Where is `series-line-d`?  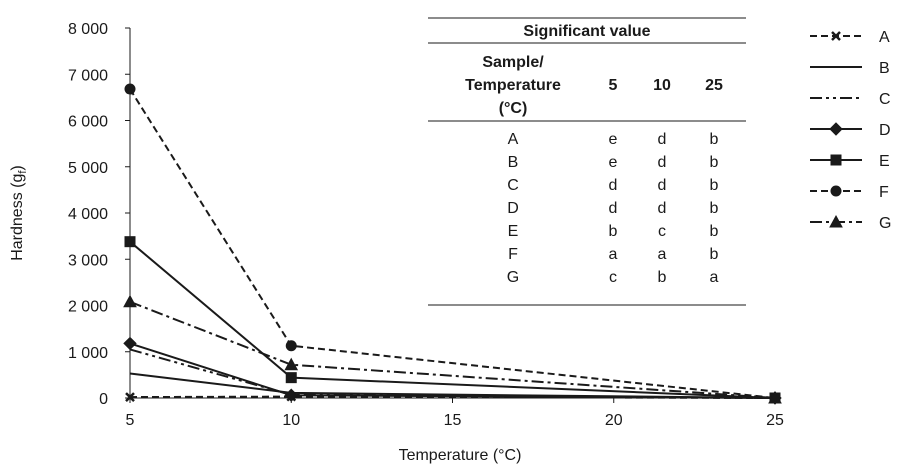 series-line-d is located at coordinates (452, 370).